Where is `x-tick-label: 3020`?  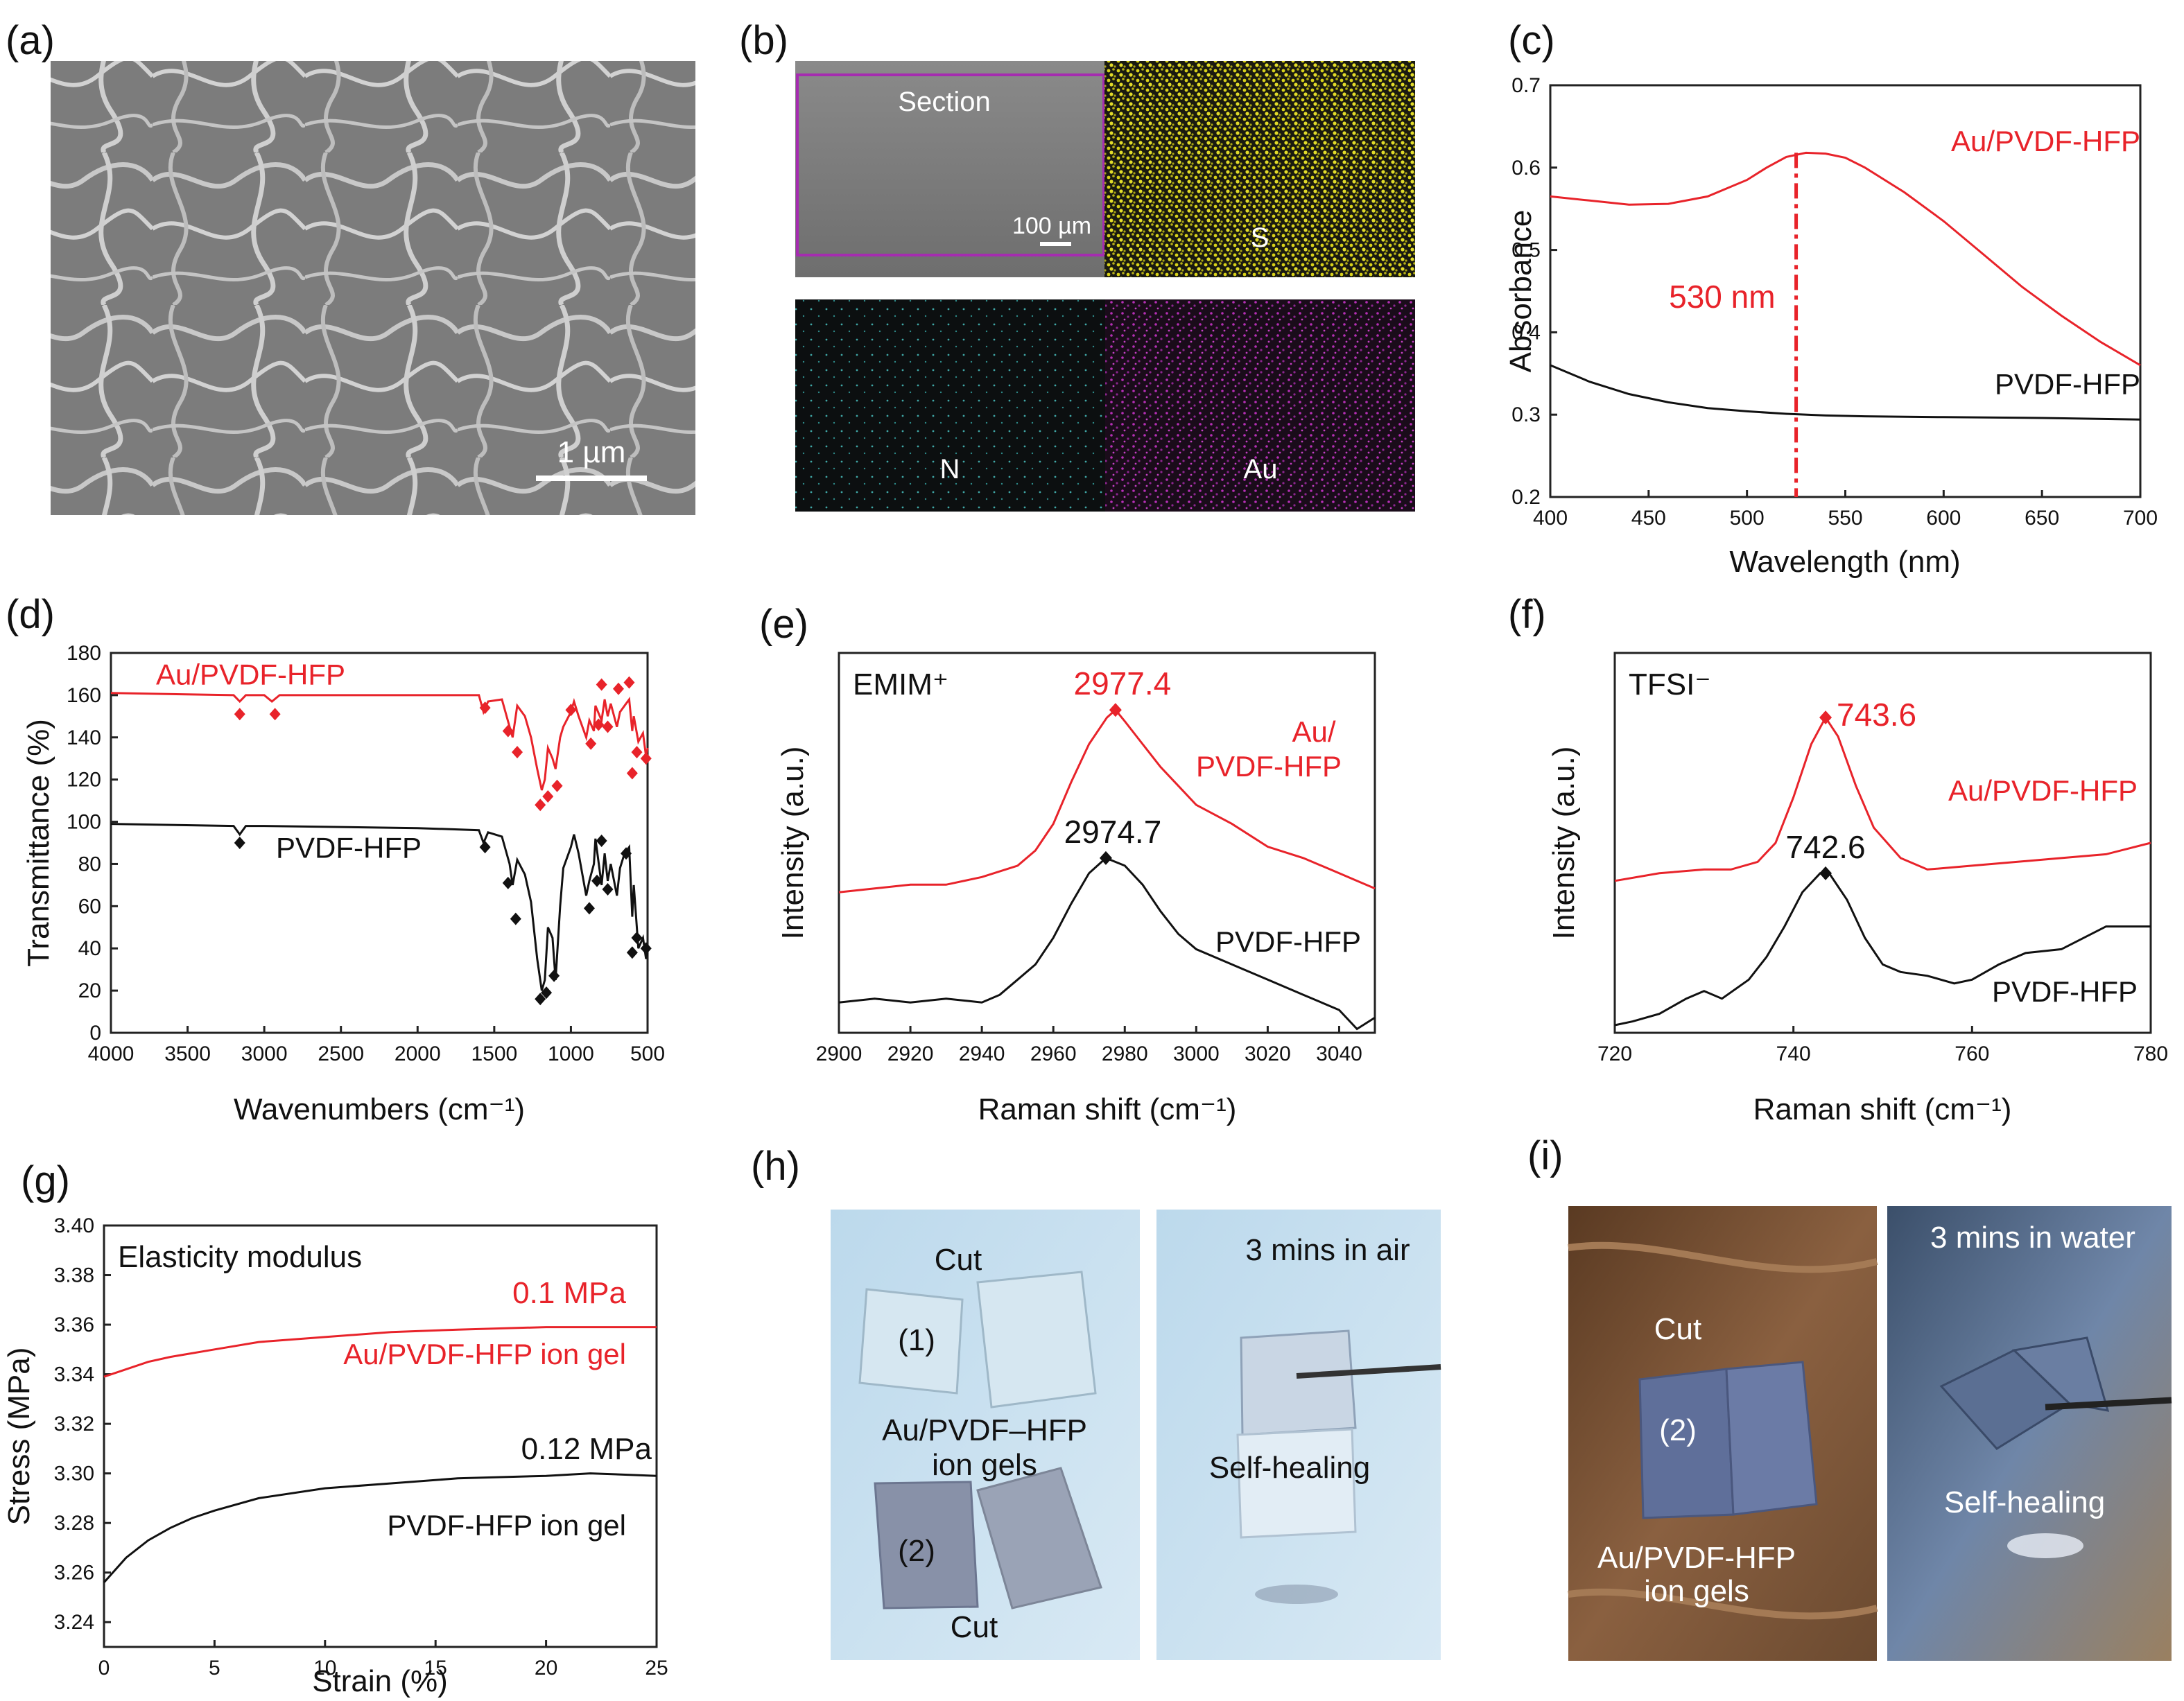
x-tick-label: 3020 is located at coordinates (1268, 1054).